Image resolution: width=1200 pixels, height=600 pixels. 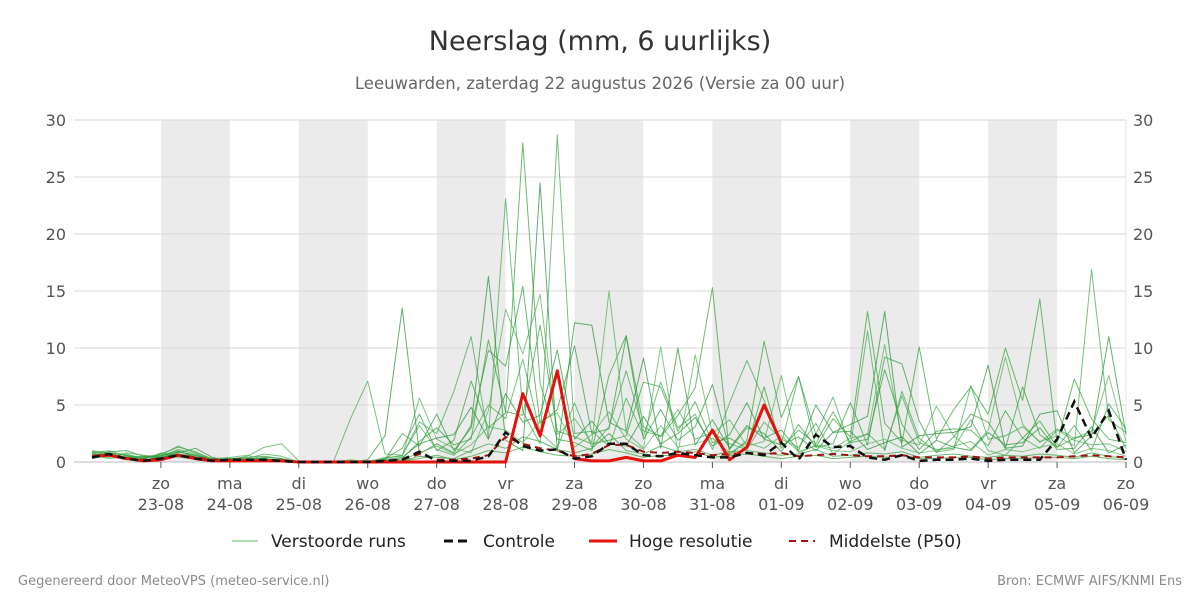 I want to click on x-tick-day-6: za, so click(x=574, y=483).